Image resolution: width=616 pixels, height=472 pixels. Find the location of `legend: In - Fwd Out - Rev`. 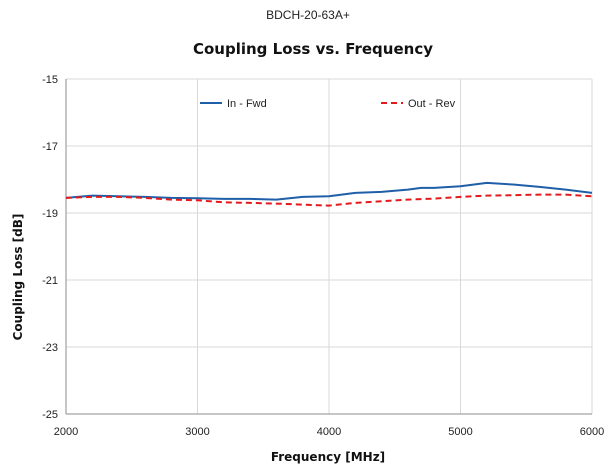

legend: In - Fwd Out - Rev is located at coordinates (328, 104).